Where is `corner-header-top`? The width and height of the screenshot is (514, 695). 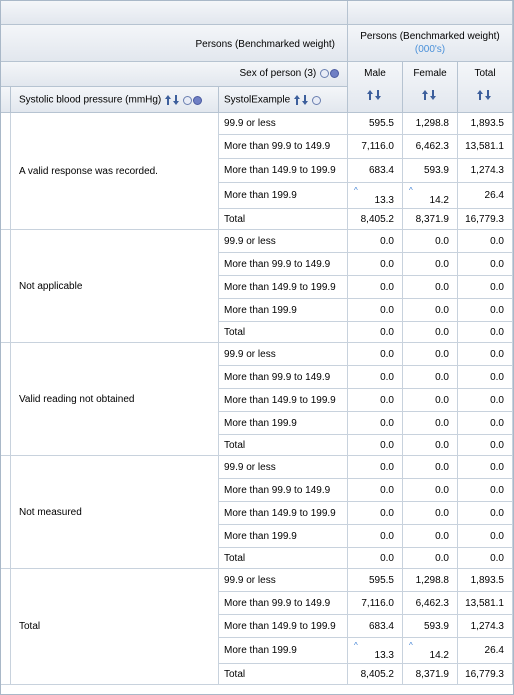 corner-header-top is located at coordinates (174, 13).